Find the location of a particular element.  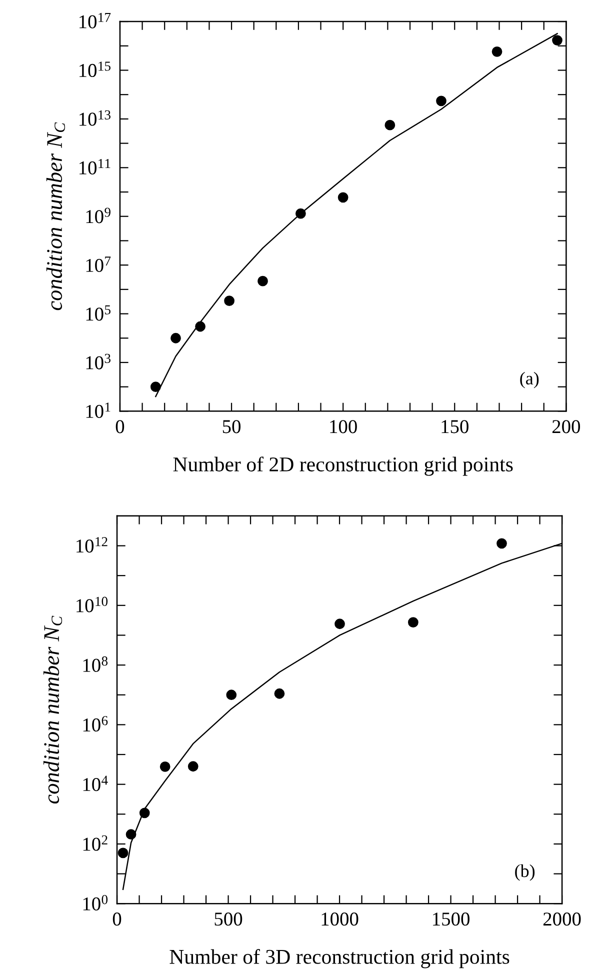

y-tick-label: 10$^{5}$ is located at coordinates (98, 313).